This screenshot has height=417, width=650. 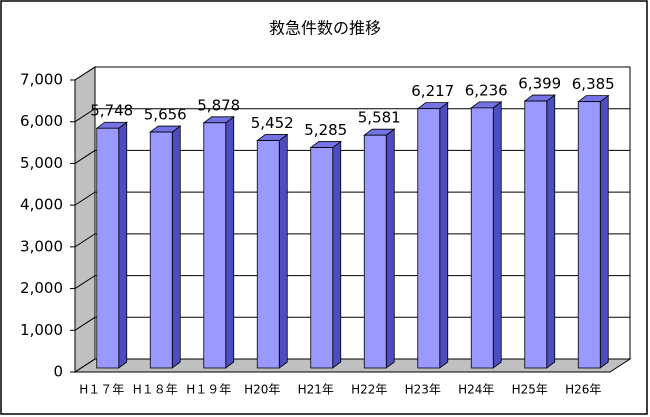 What do you see at coordinates (41, 205) in the screenshot?
I see `y-tick-label: 4,000` at bounding box center [41, 205].